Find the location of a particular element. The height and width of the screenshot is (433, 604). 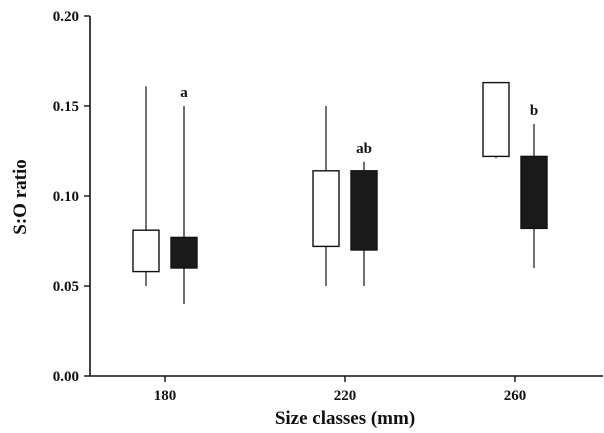

x-tick-label: 180 is located at coordinates (165, 396).